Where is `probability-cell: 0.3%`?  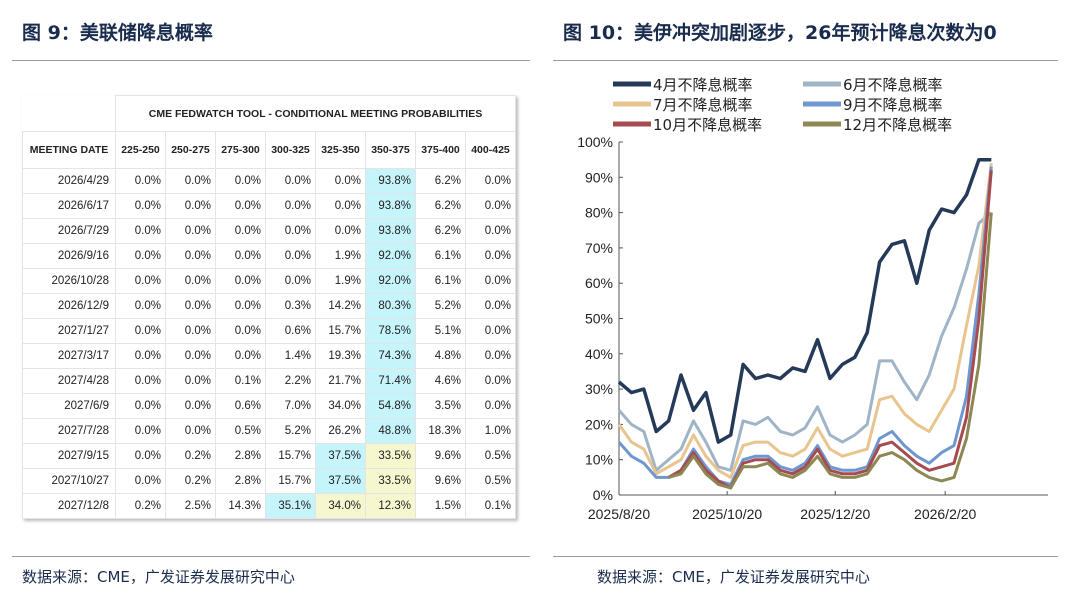
probability-cell: 0.3% is located at coordinates (290, 306).